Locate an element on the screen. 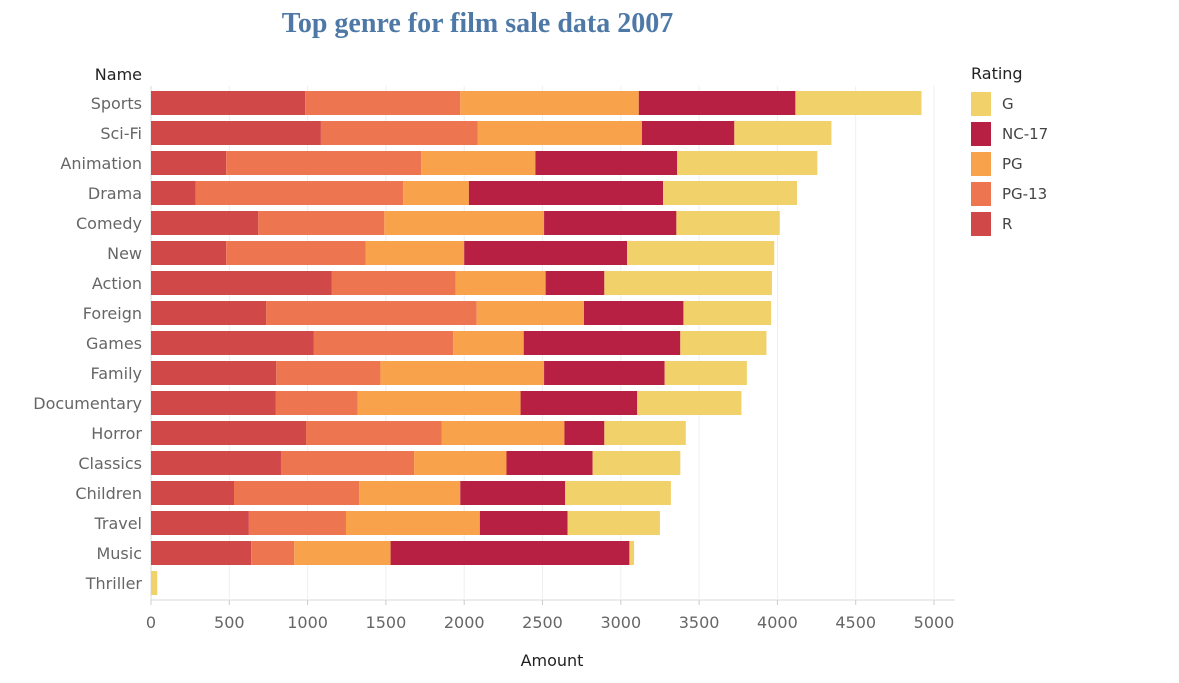 This screenshot has width=1179, height=683. bar-segment-animation-g is located at coordinates (747, 163).